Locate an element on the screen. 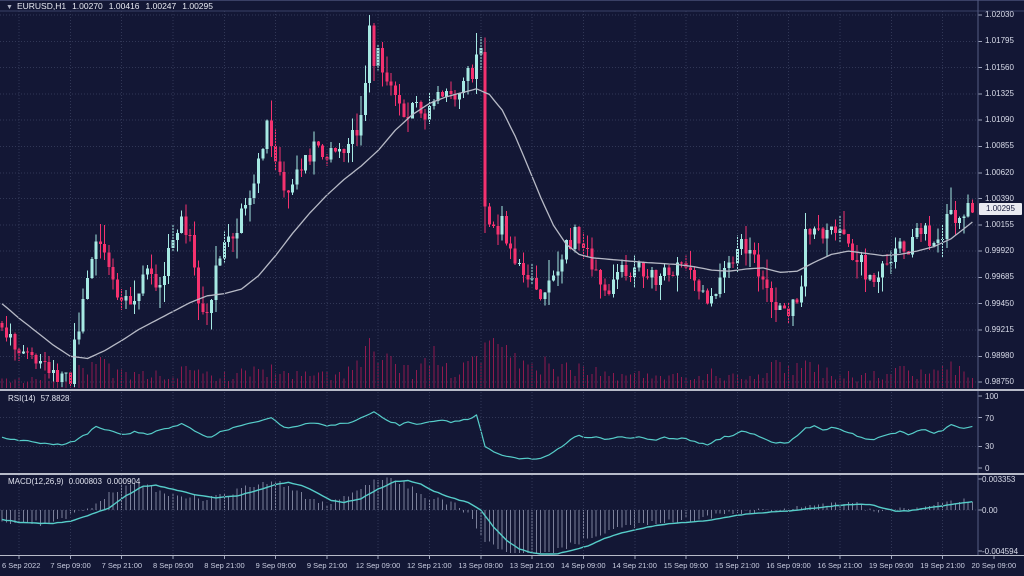  open-value: 1.00270 is located at coordinates (87, 6).